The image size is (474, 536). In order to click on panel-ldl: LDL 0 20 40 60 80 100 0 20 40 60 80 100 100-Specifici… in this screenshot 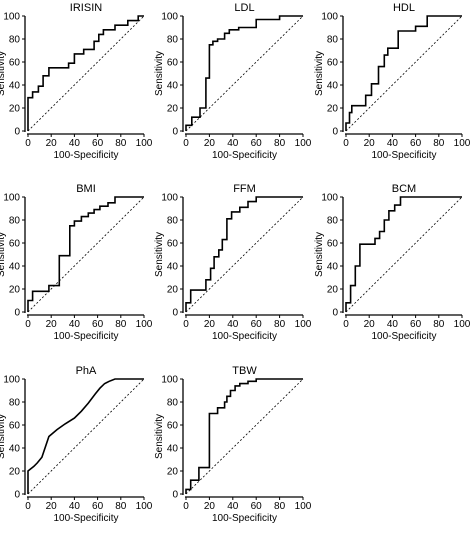, I will do `click(233, 81)`.